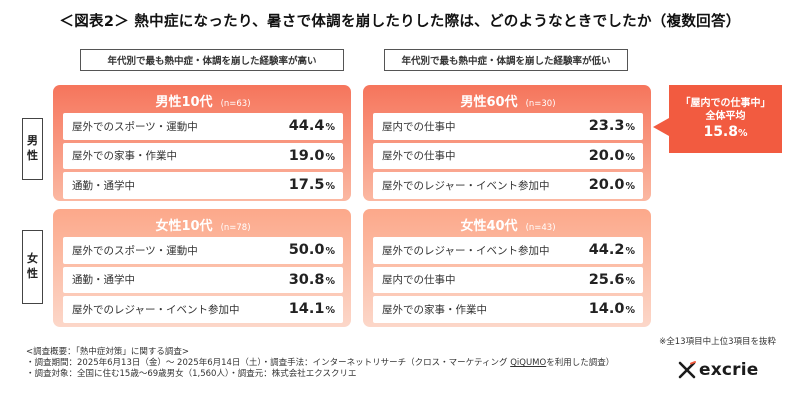  I want to click on result-row: 屋外でのスポーツ・運動中 44.4%, so click(203, 126).